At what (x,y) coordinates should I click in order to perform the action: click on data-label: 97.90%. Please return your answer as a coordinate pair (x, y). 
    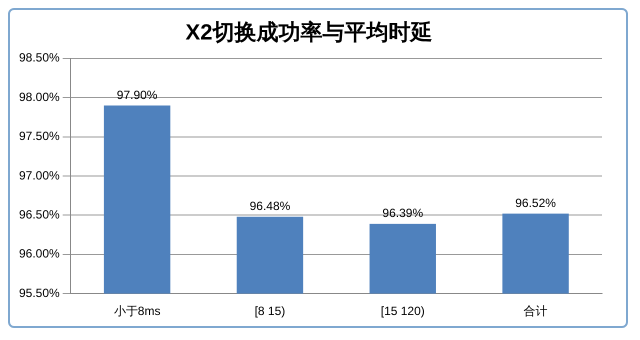
    Looking at the image, I should click on (137, 95).